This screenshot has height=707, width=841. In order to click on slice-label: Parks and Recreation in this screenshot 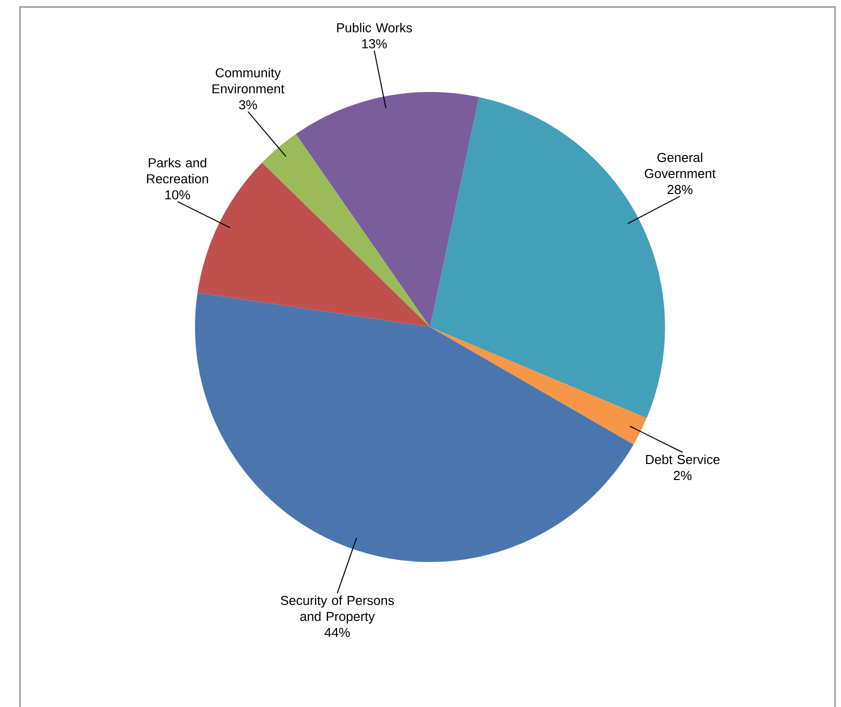, I will do `click(177, 171)`.